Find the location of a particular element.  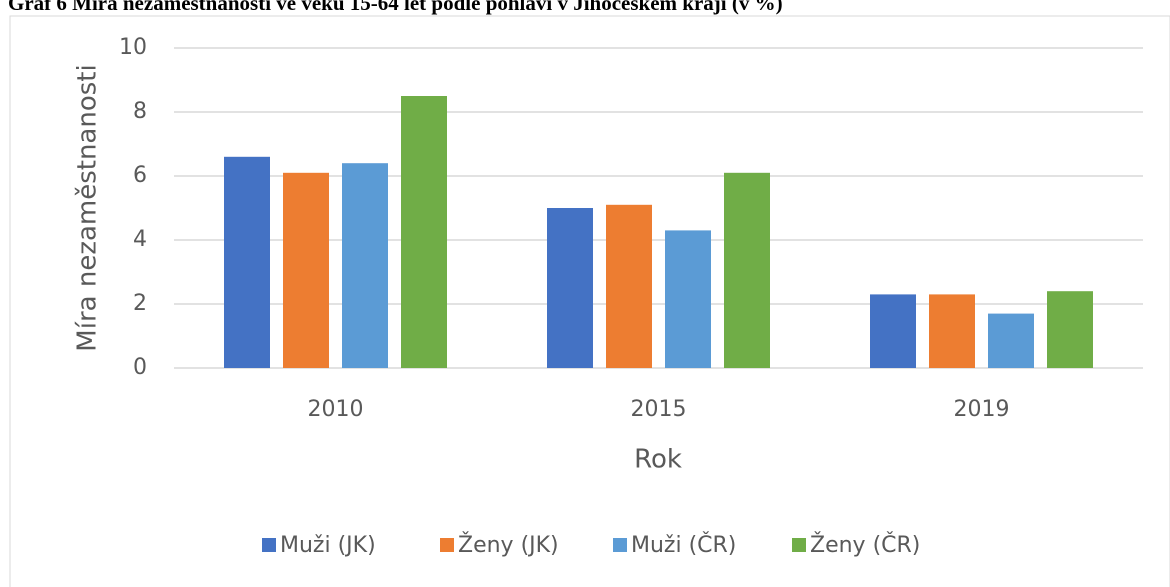

legend-label: Muži (ČR) is located at coordinates (683, 545).